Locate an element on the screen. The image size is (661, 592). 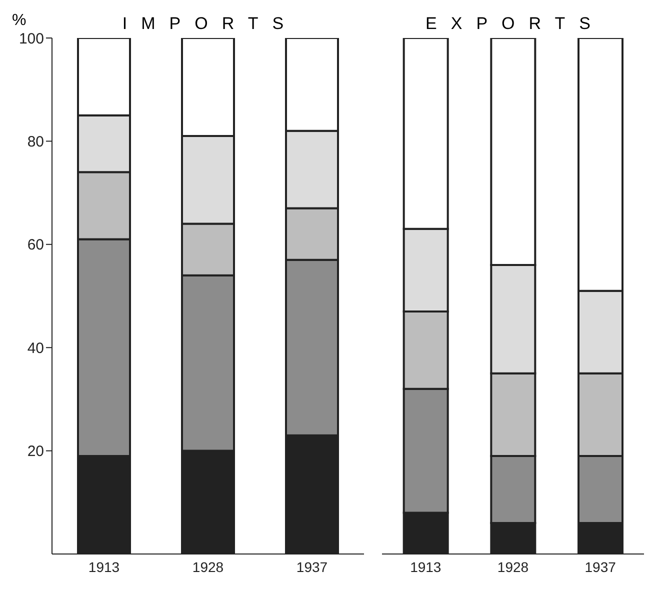
y-tick-label: 20 is located at coordinates (35, 451).